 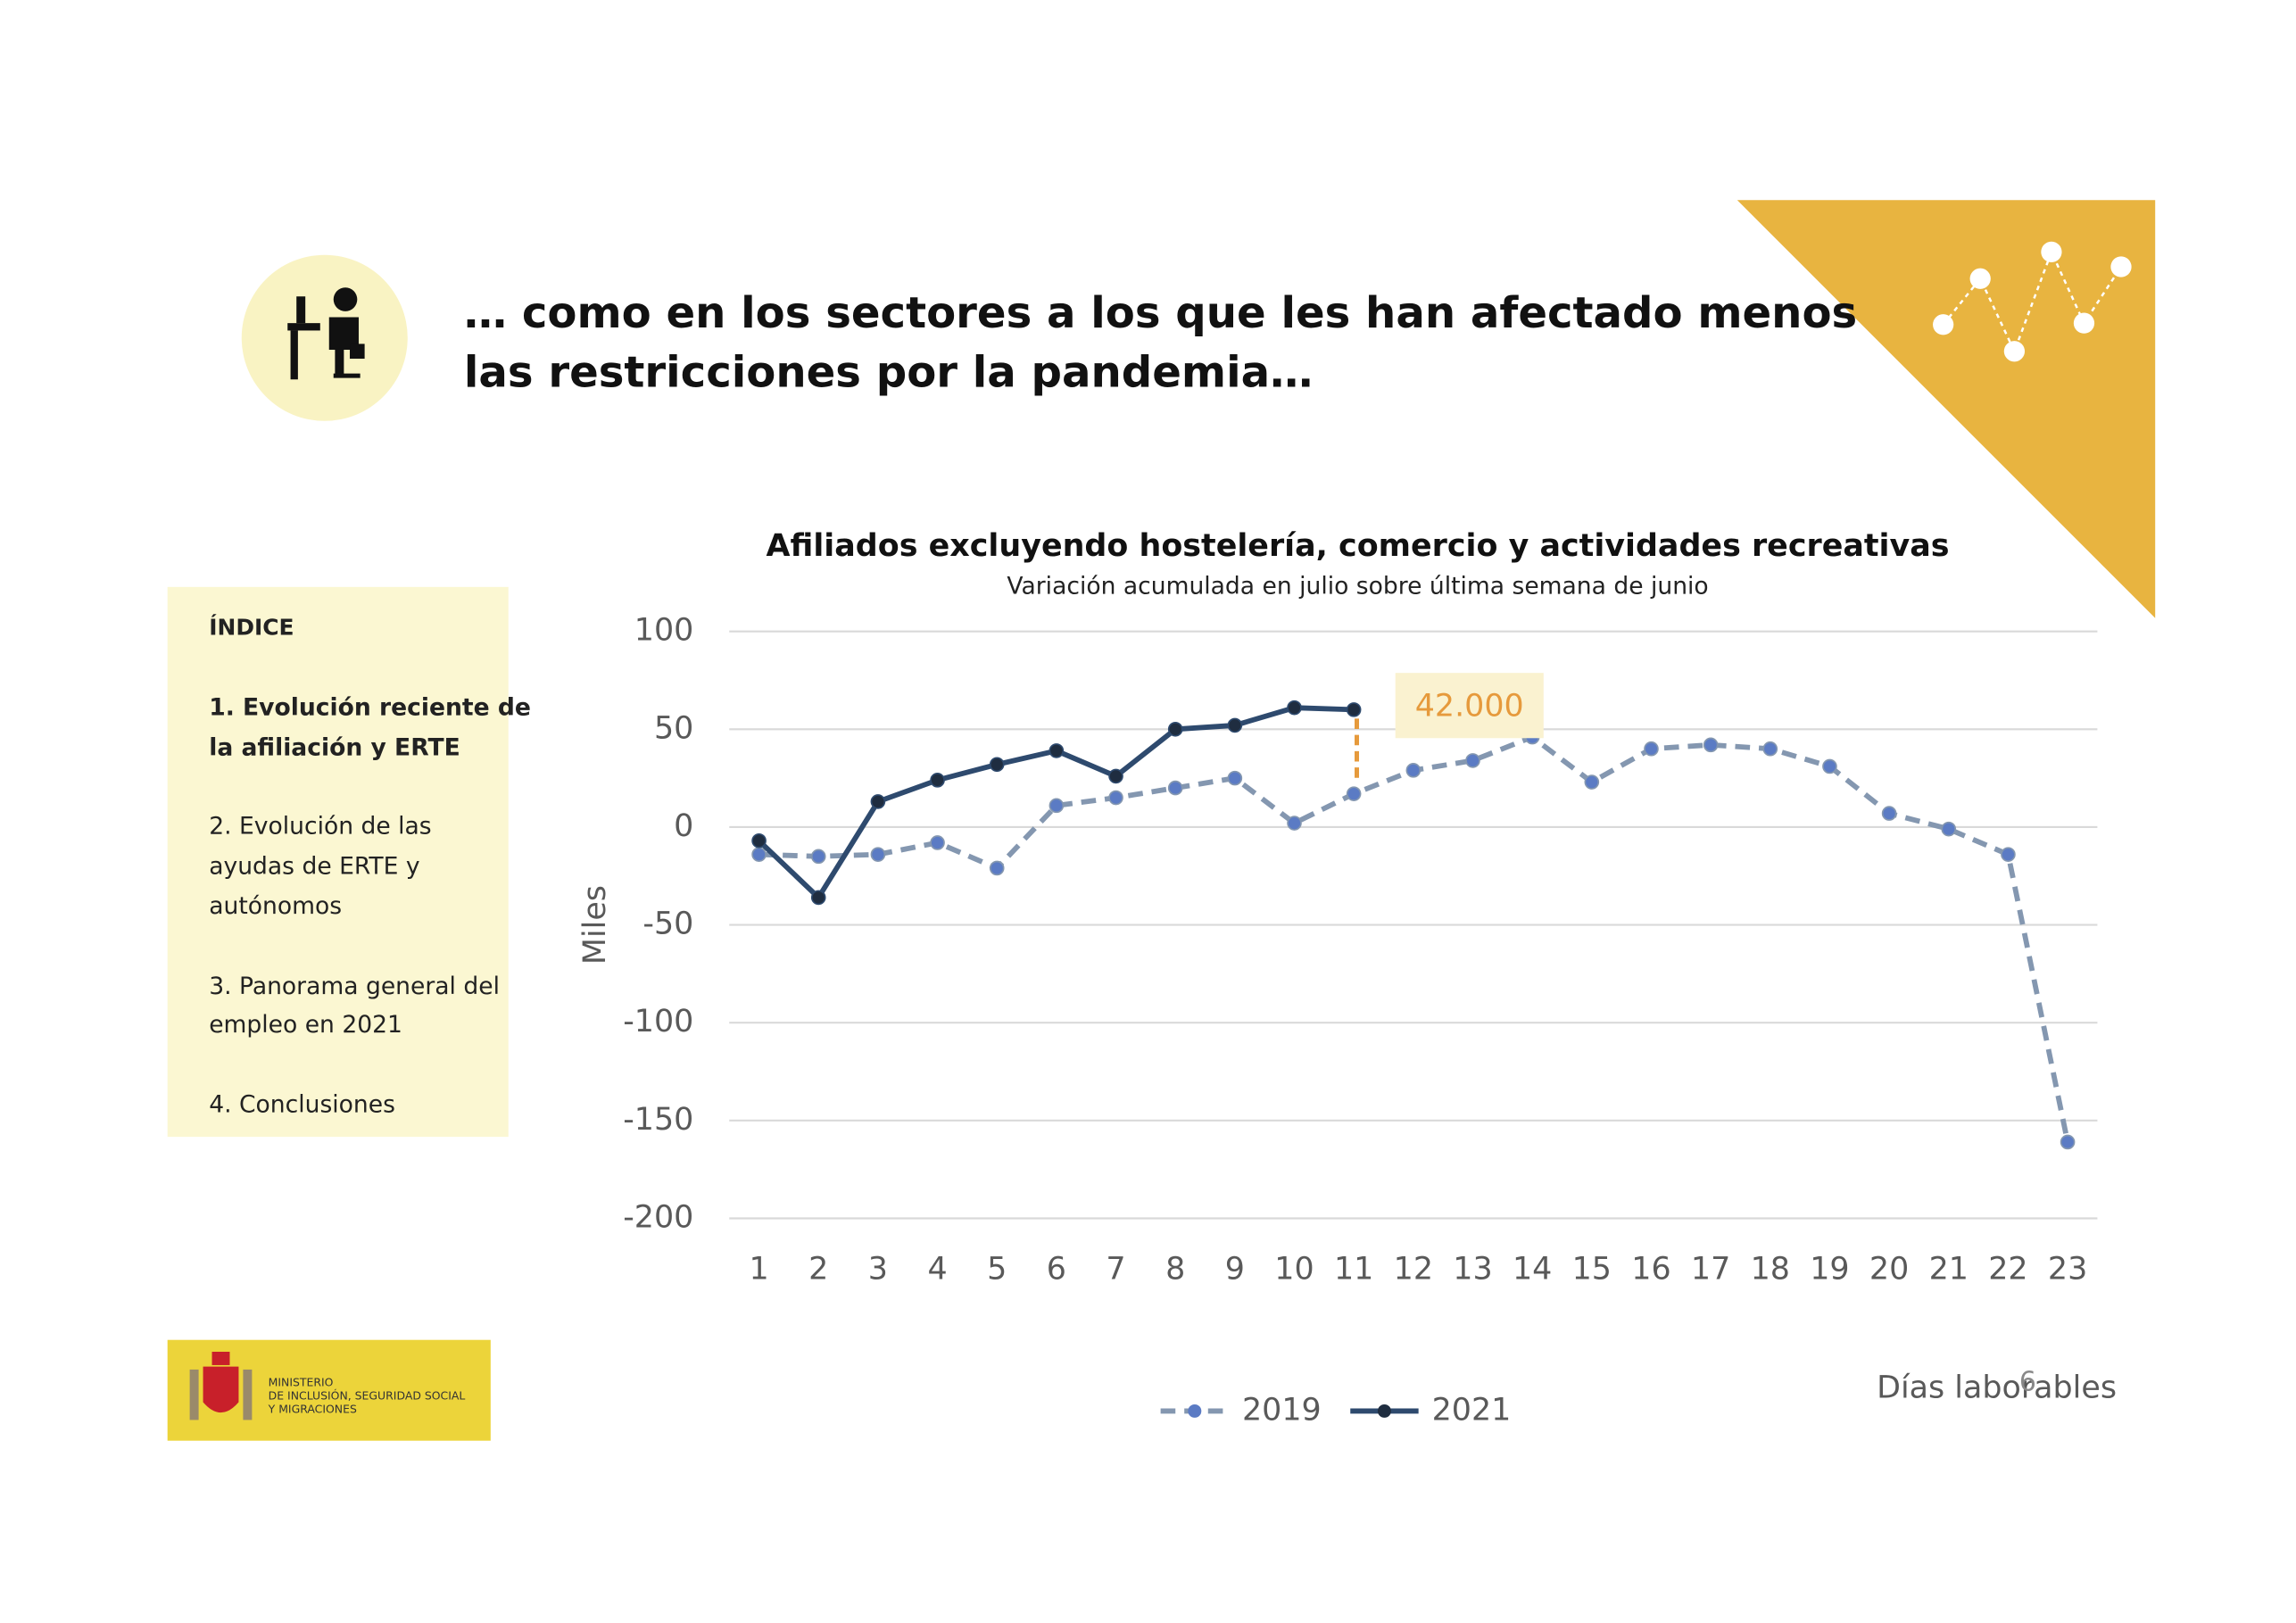 What do you see at coordinates (1949, 1270) in the screenshot?
I see `x-tick-label: 21` at bounding box center [1949, 1270].